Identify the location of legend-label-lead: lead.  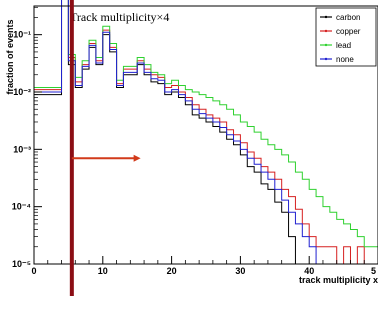
(343, 45).